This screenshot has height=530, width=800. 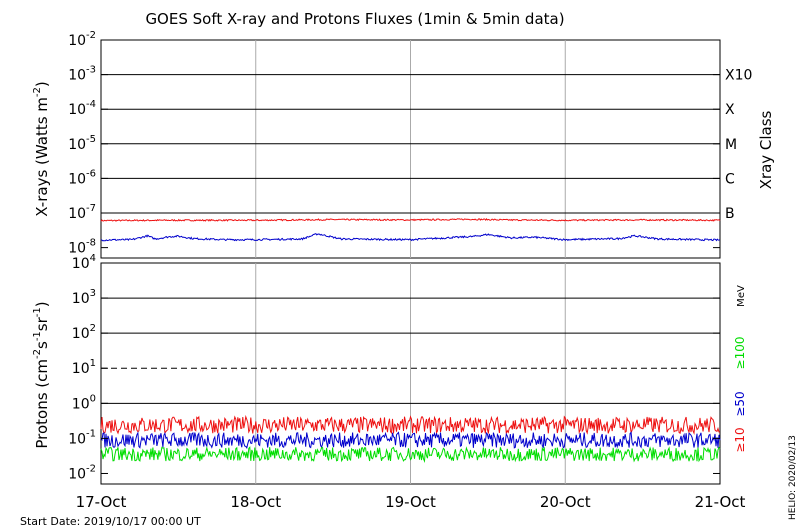 I want to click on xray-y-tick-label: 10⁻², so click(x=82, y=39).